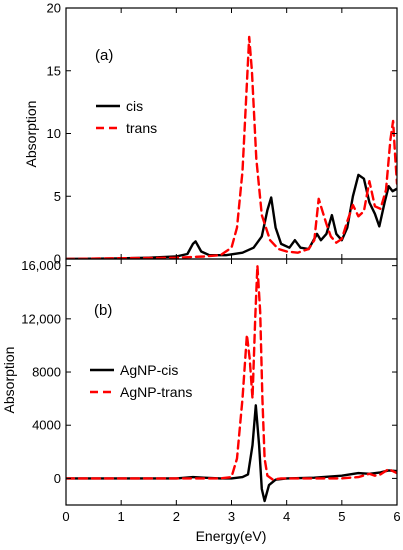  Describe the element at coordinates (341, 516) in the screenshot. I see `x-tick-label: 5` at that location.